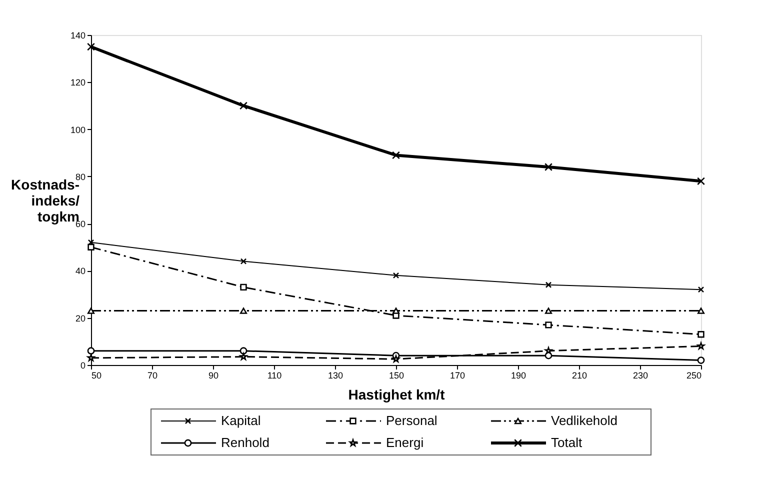 This screenshot has height=501, width=760. I want to click on x-tick-label: 110, so click(274, 375).